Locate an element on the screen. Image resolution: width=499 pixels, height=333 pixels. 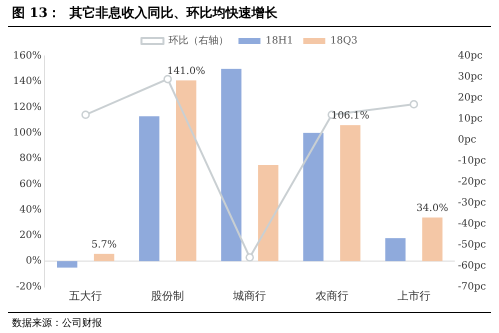
data-label: 106.1% is located at coordinates (350, 116).